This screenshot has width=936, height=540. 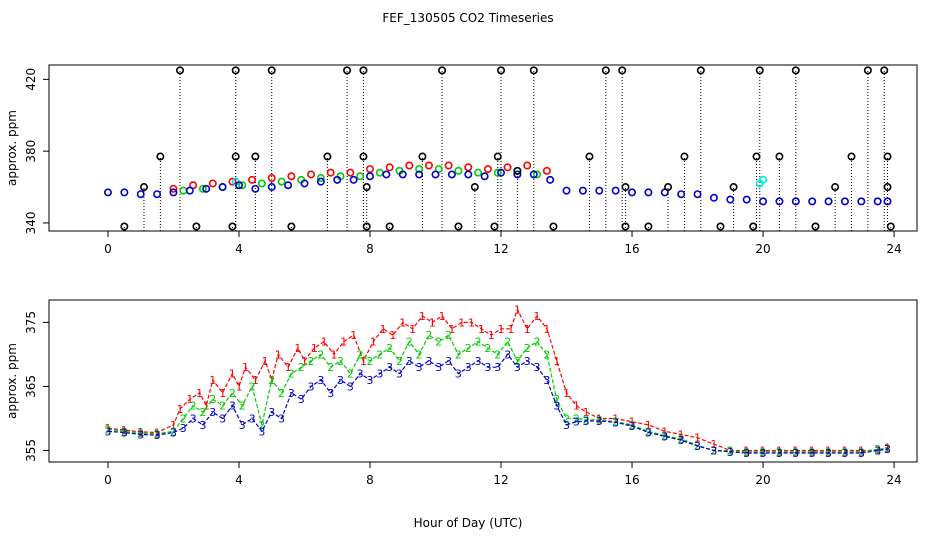 What do you see at coordinates (31, 386) in the screenshot?
I see `y-tick-label: 365` at bounding box center [31, 386].